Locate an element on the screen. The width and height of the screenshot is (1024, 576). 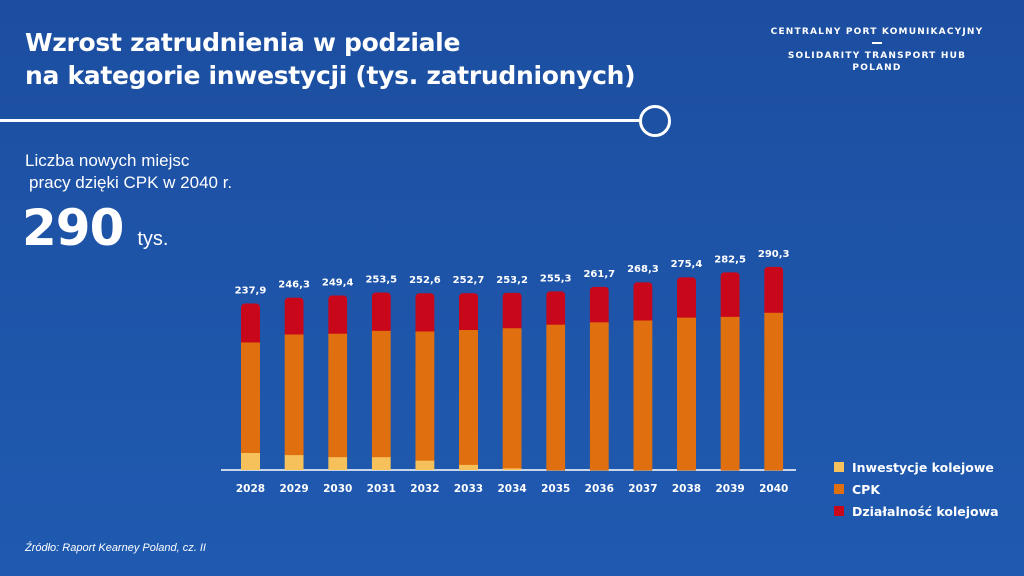
bar-cpk-2028 is located at coordinates (250, 397).